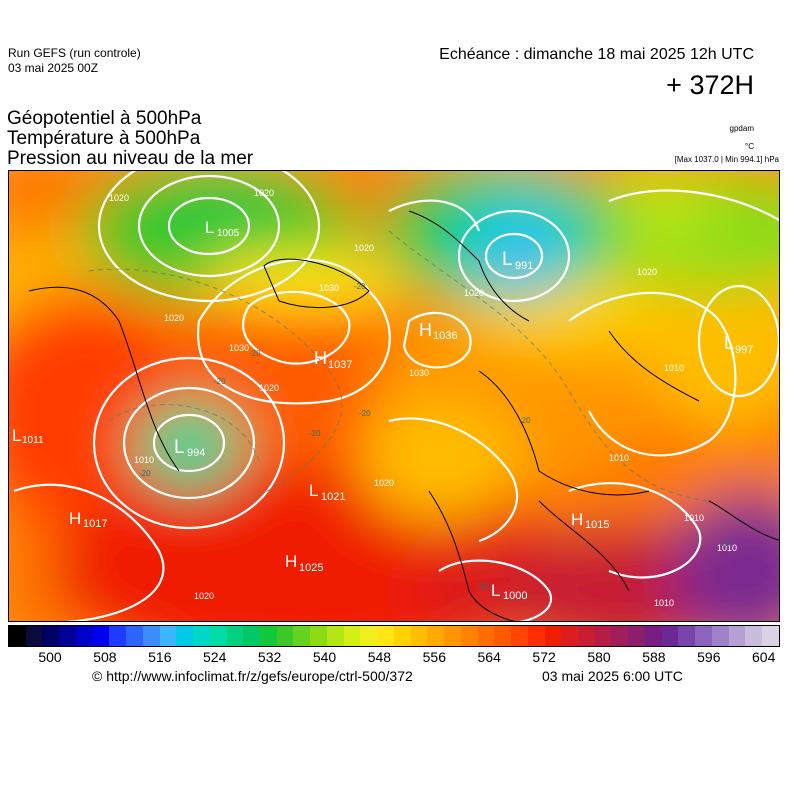 Image resolution: width=788 pixels, height=789 pixels. I want to click on color-scale-tick: 596, so click(709, 657).